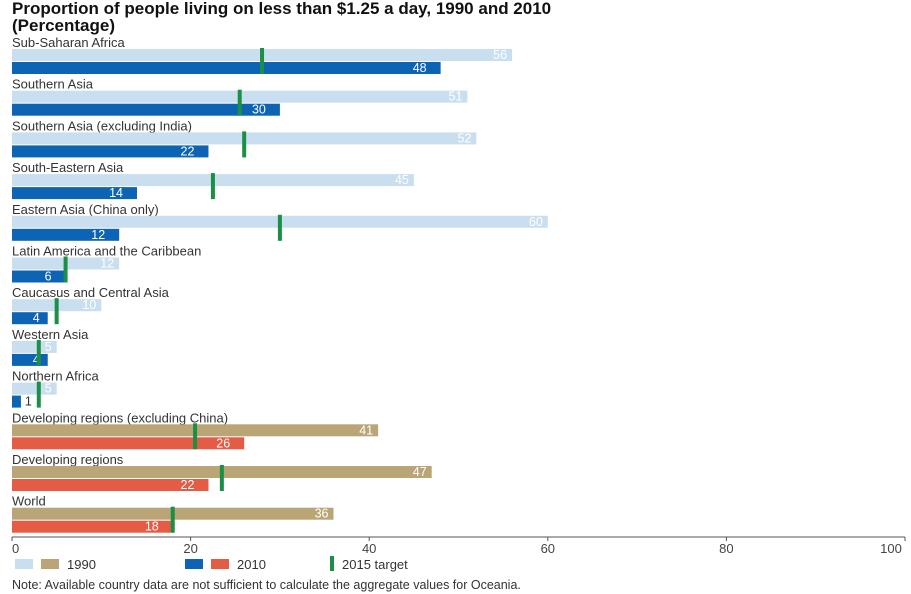 Image resolution: width=911 pixels, height=594 pixels. What do you see at coordinates (69, 42) in the screenshot?
I see `category-label-0: Sub-Saharan Africa` at bounding box center [69, 42].